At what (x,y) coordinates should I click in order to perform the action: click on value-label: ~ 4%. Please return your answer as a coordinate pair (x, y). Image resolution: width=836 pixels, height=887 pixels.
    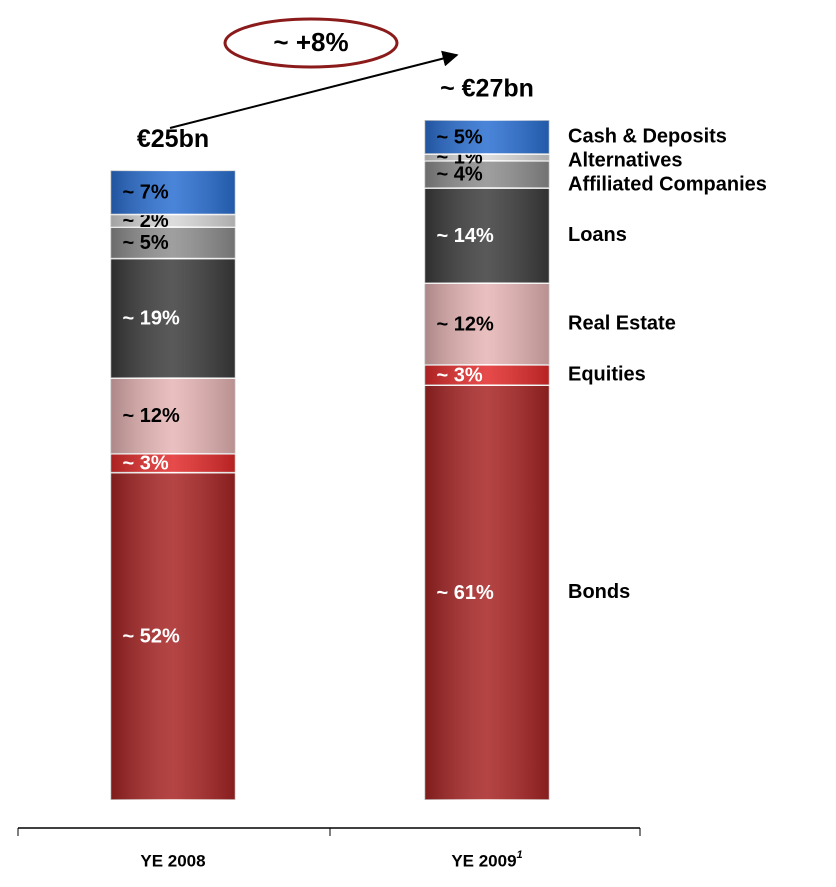
    Looking at the image, I should click on (460, 175).